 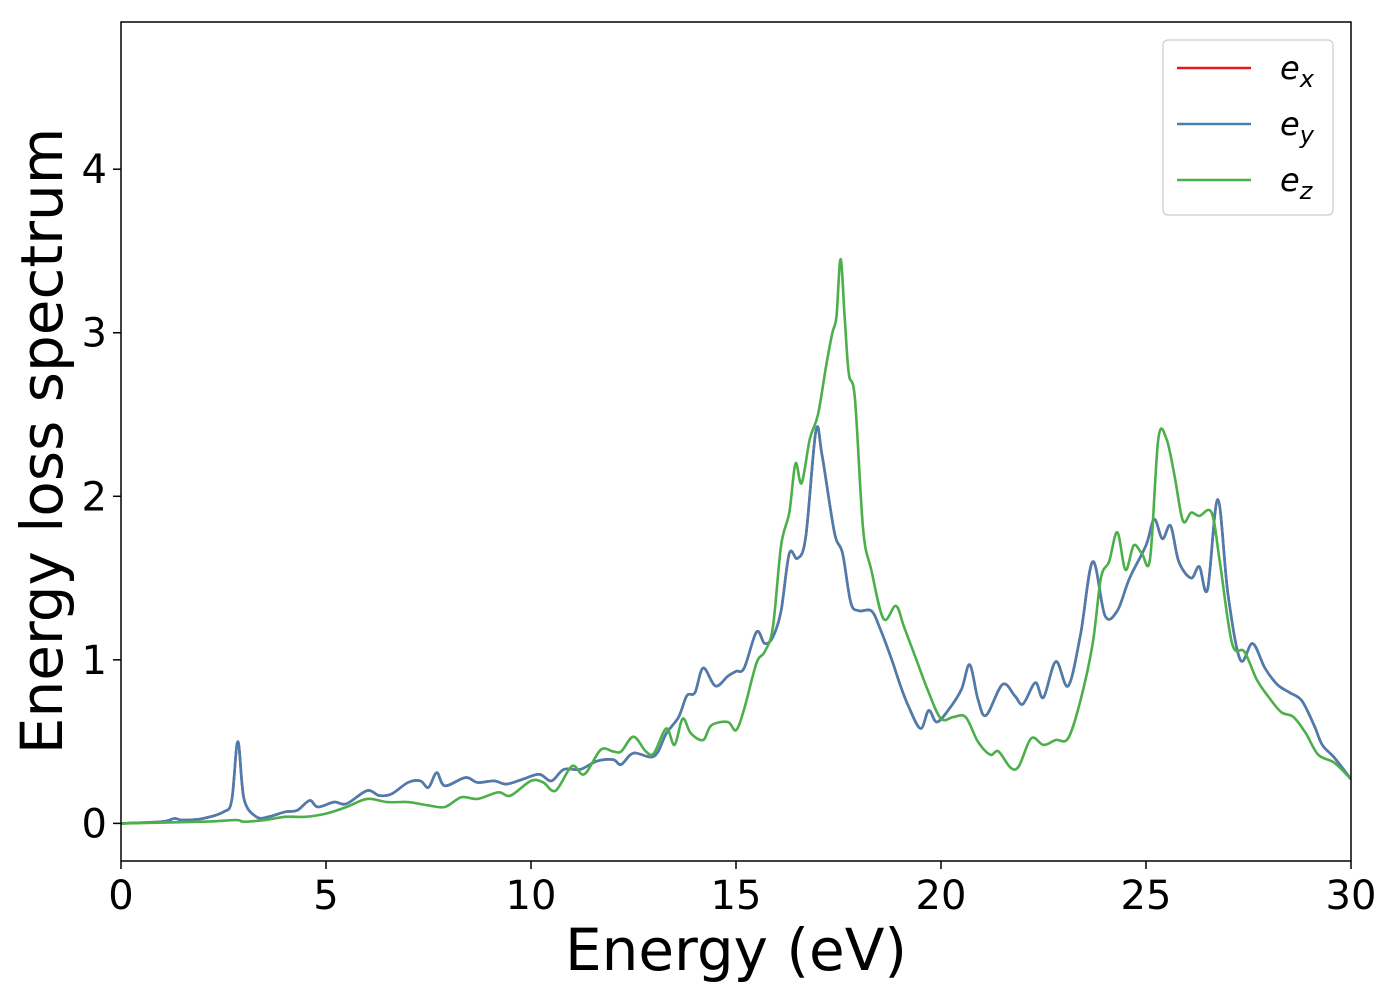 What do you see at coordinates (1297, 71) in the screenshot?
I see `legend-label-ex: ex` at bounding box center [1297, 71].